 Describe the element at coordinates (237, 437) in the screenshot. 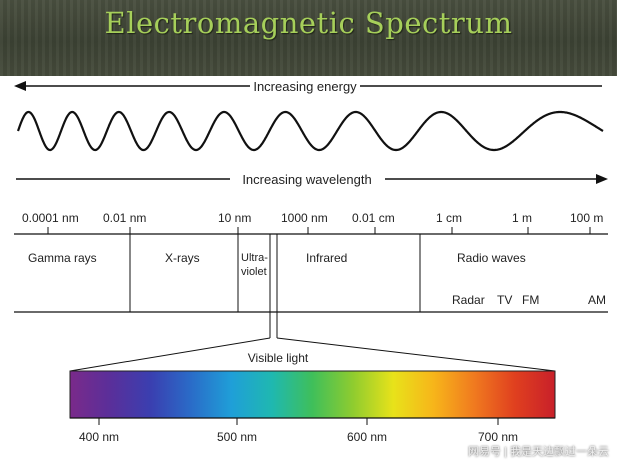

I see `visible-tick-label: 500 nm` at that location.